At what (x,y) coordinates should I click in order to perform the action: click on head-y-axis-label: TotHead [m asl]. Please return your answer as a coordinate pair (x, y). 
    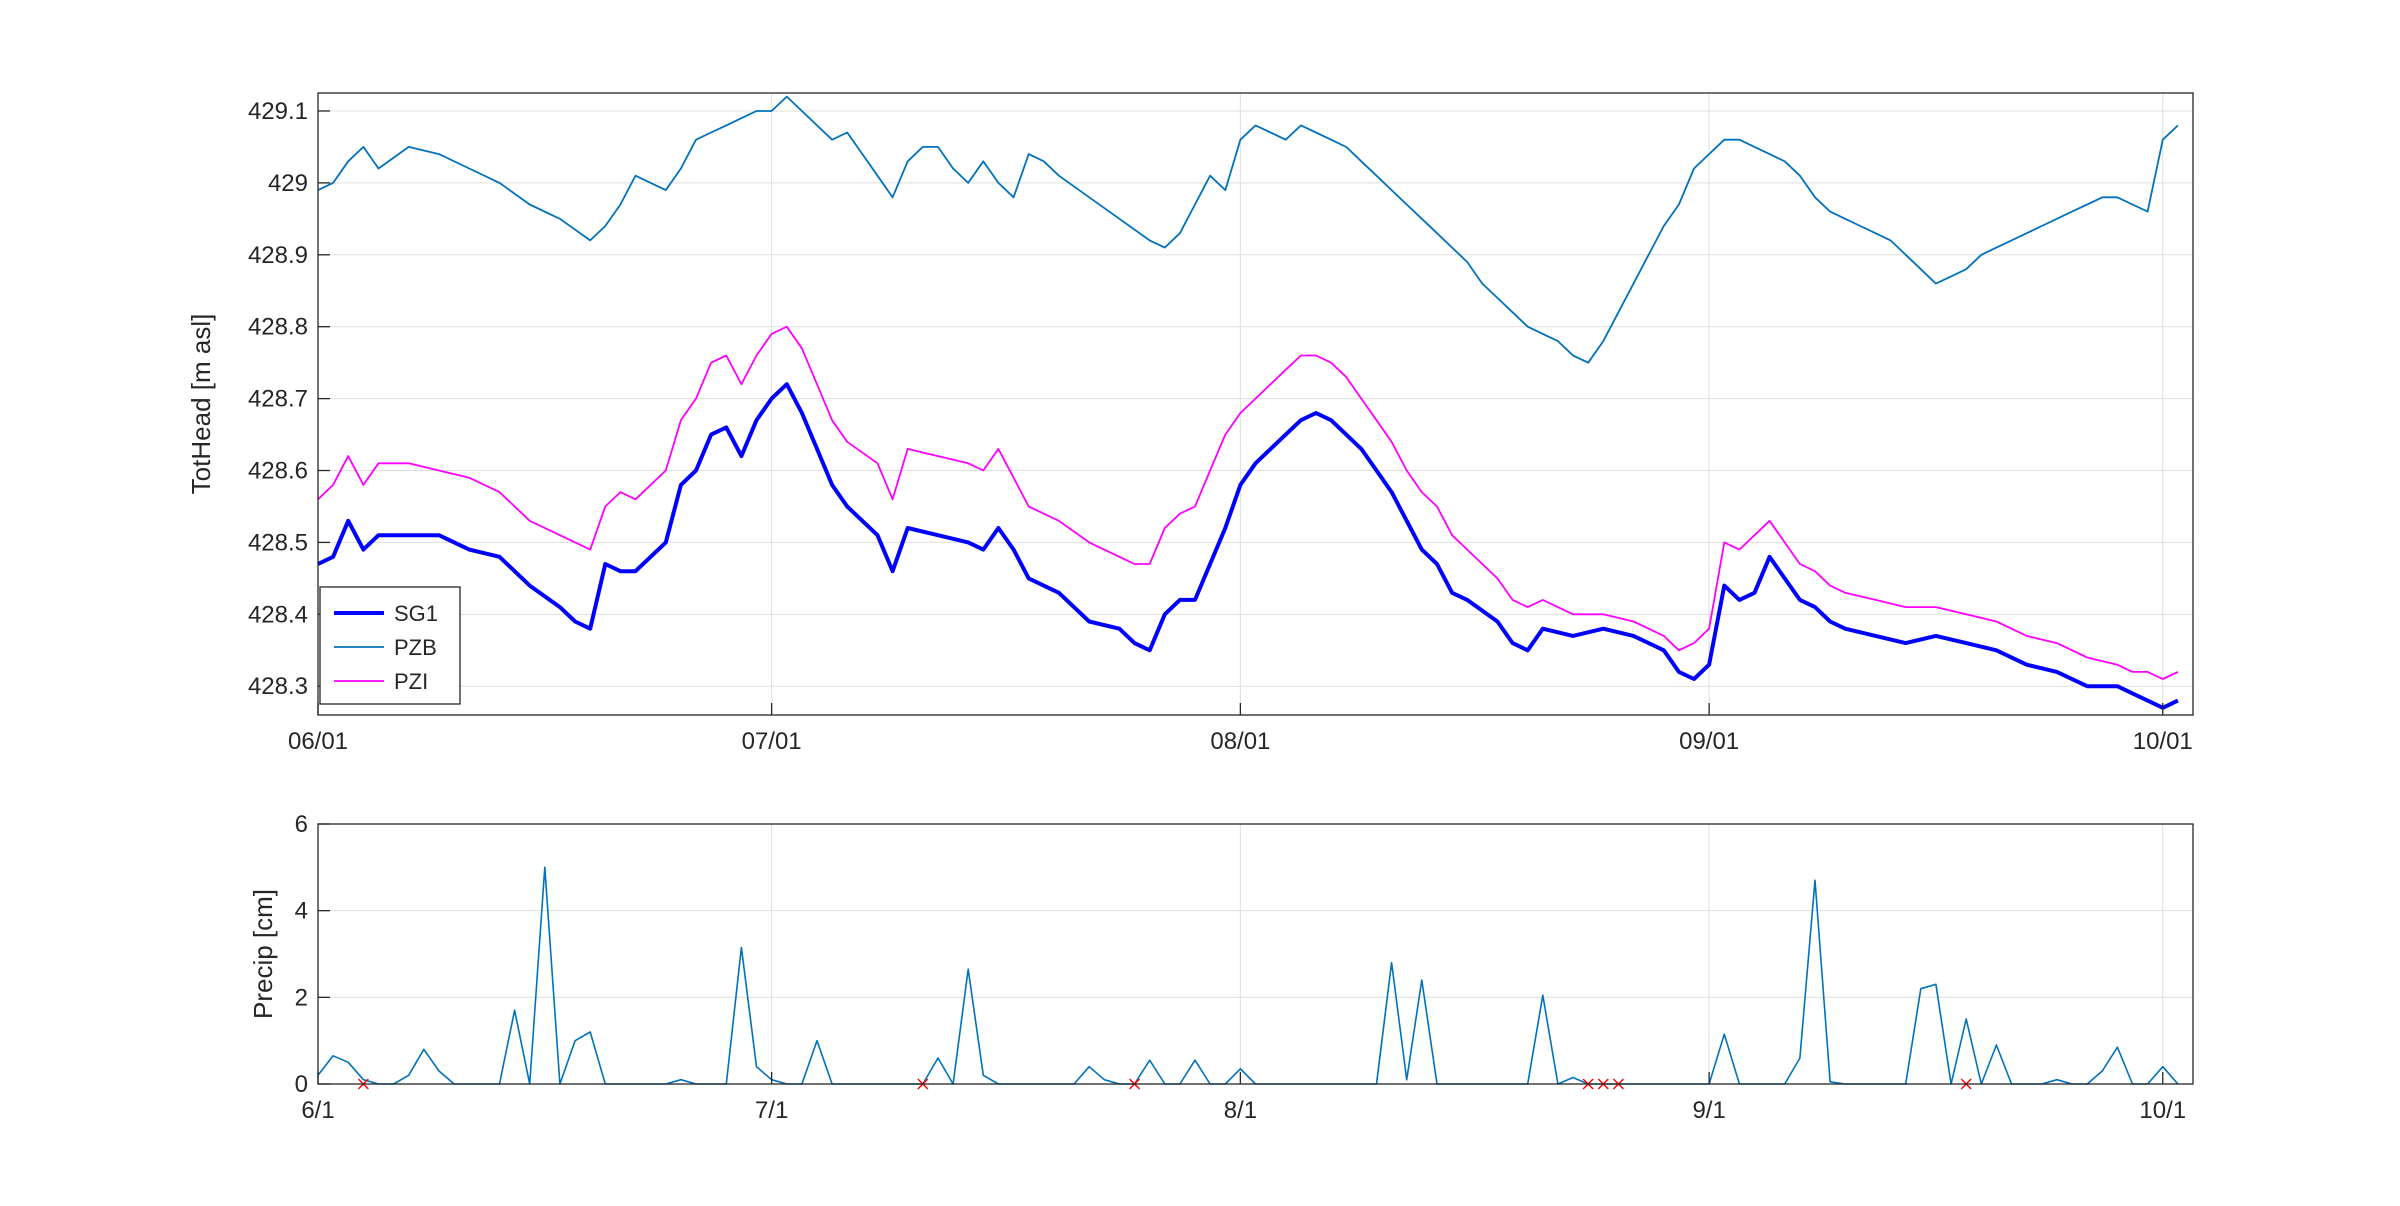
    Looking at the image, I should click on (201, 404).